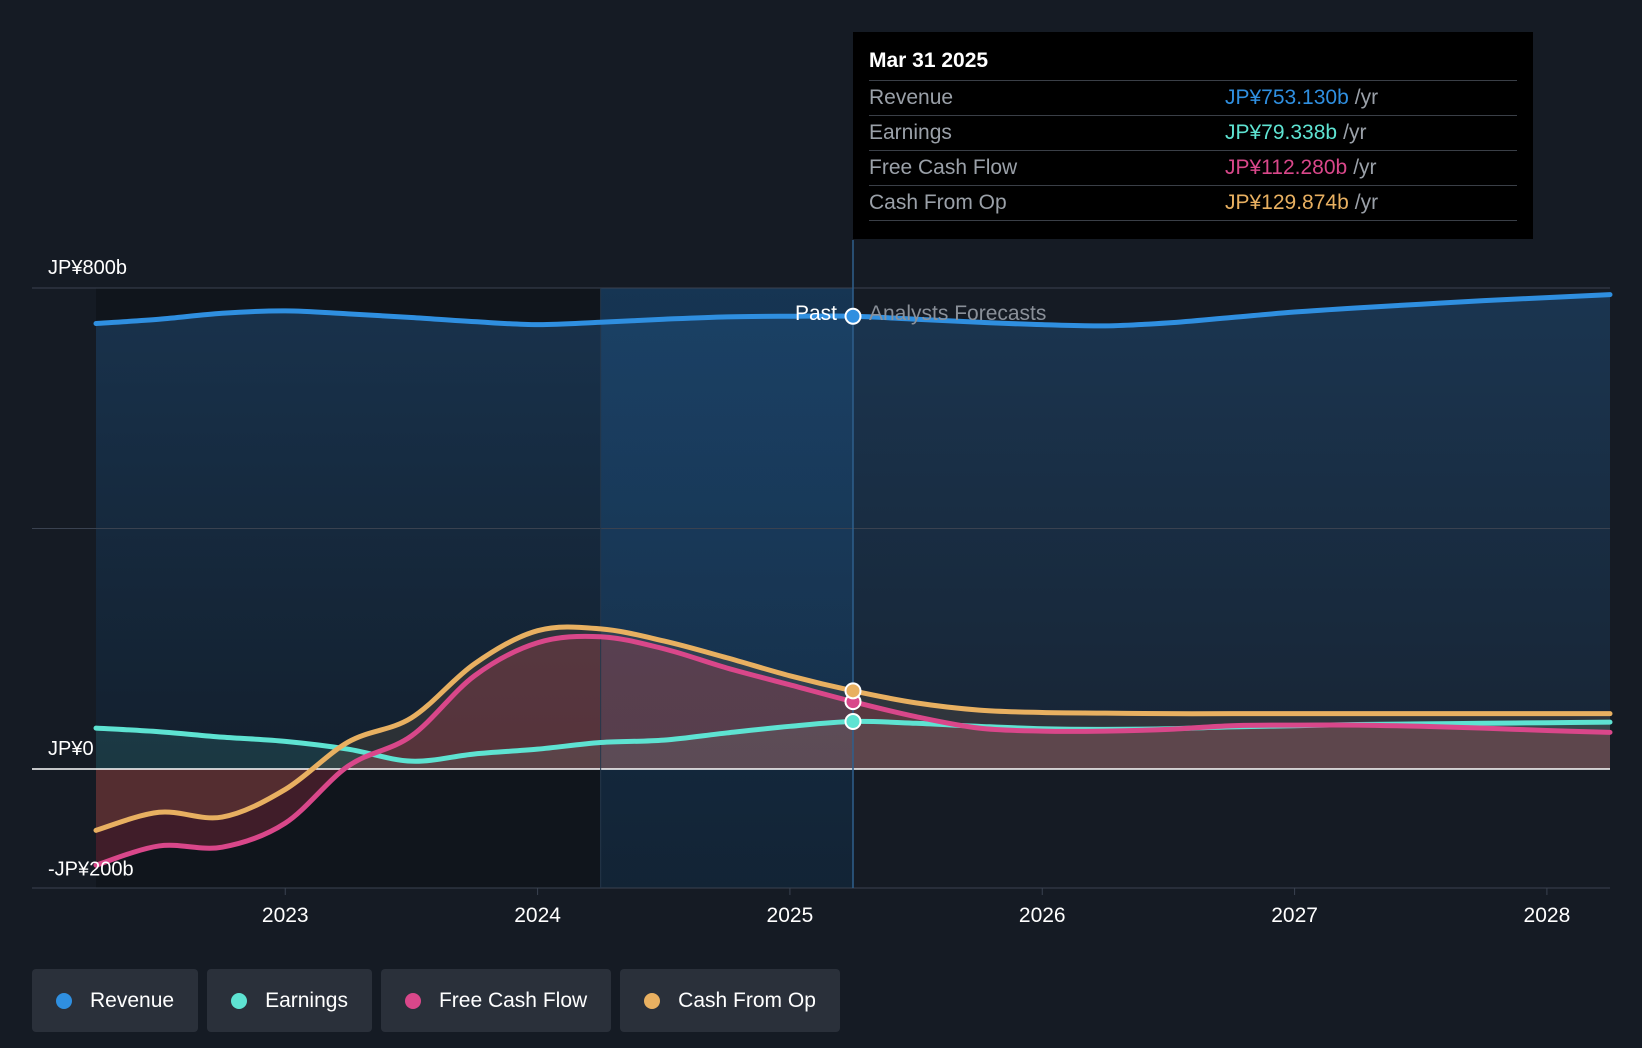  I want to click on y-tick-label: JP¥0, so click(71, 749).